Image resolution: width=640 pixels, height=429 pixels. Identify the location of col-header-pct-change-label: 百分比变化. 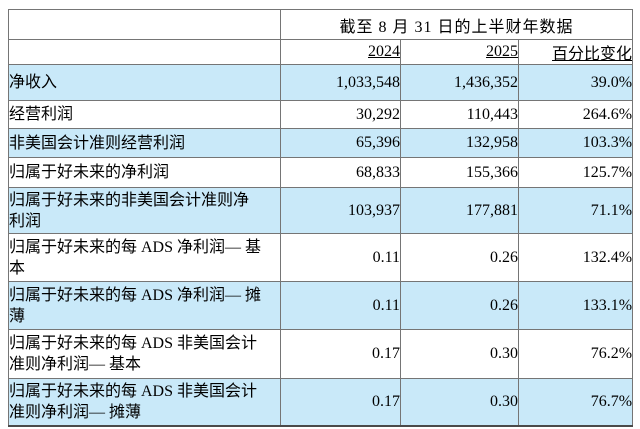
(592, 54).